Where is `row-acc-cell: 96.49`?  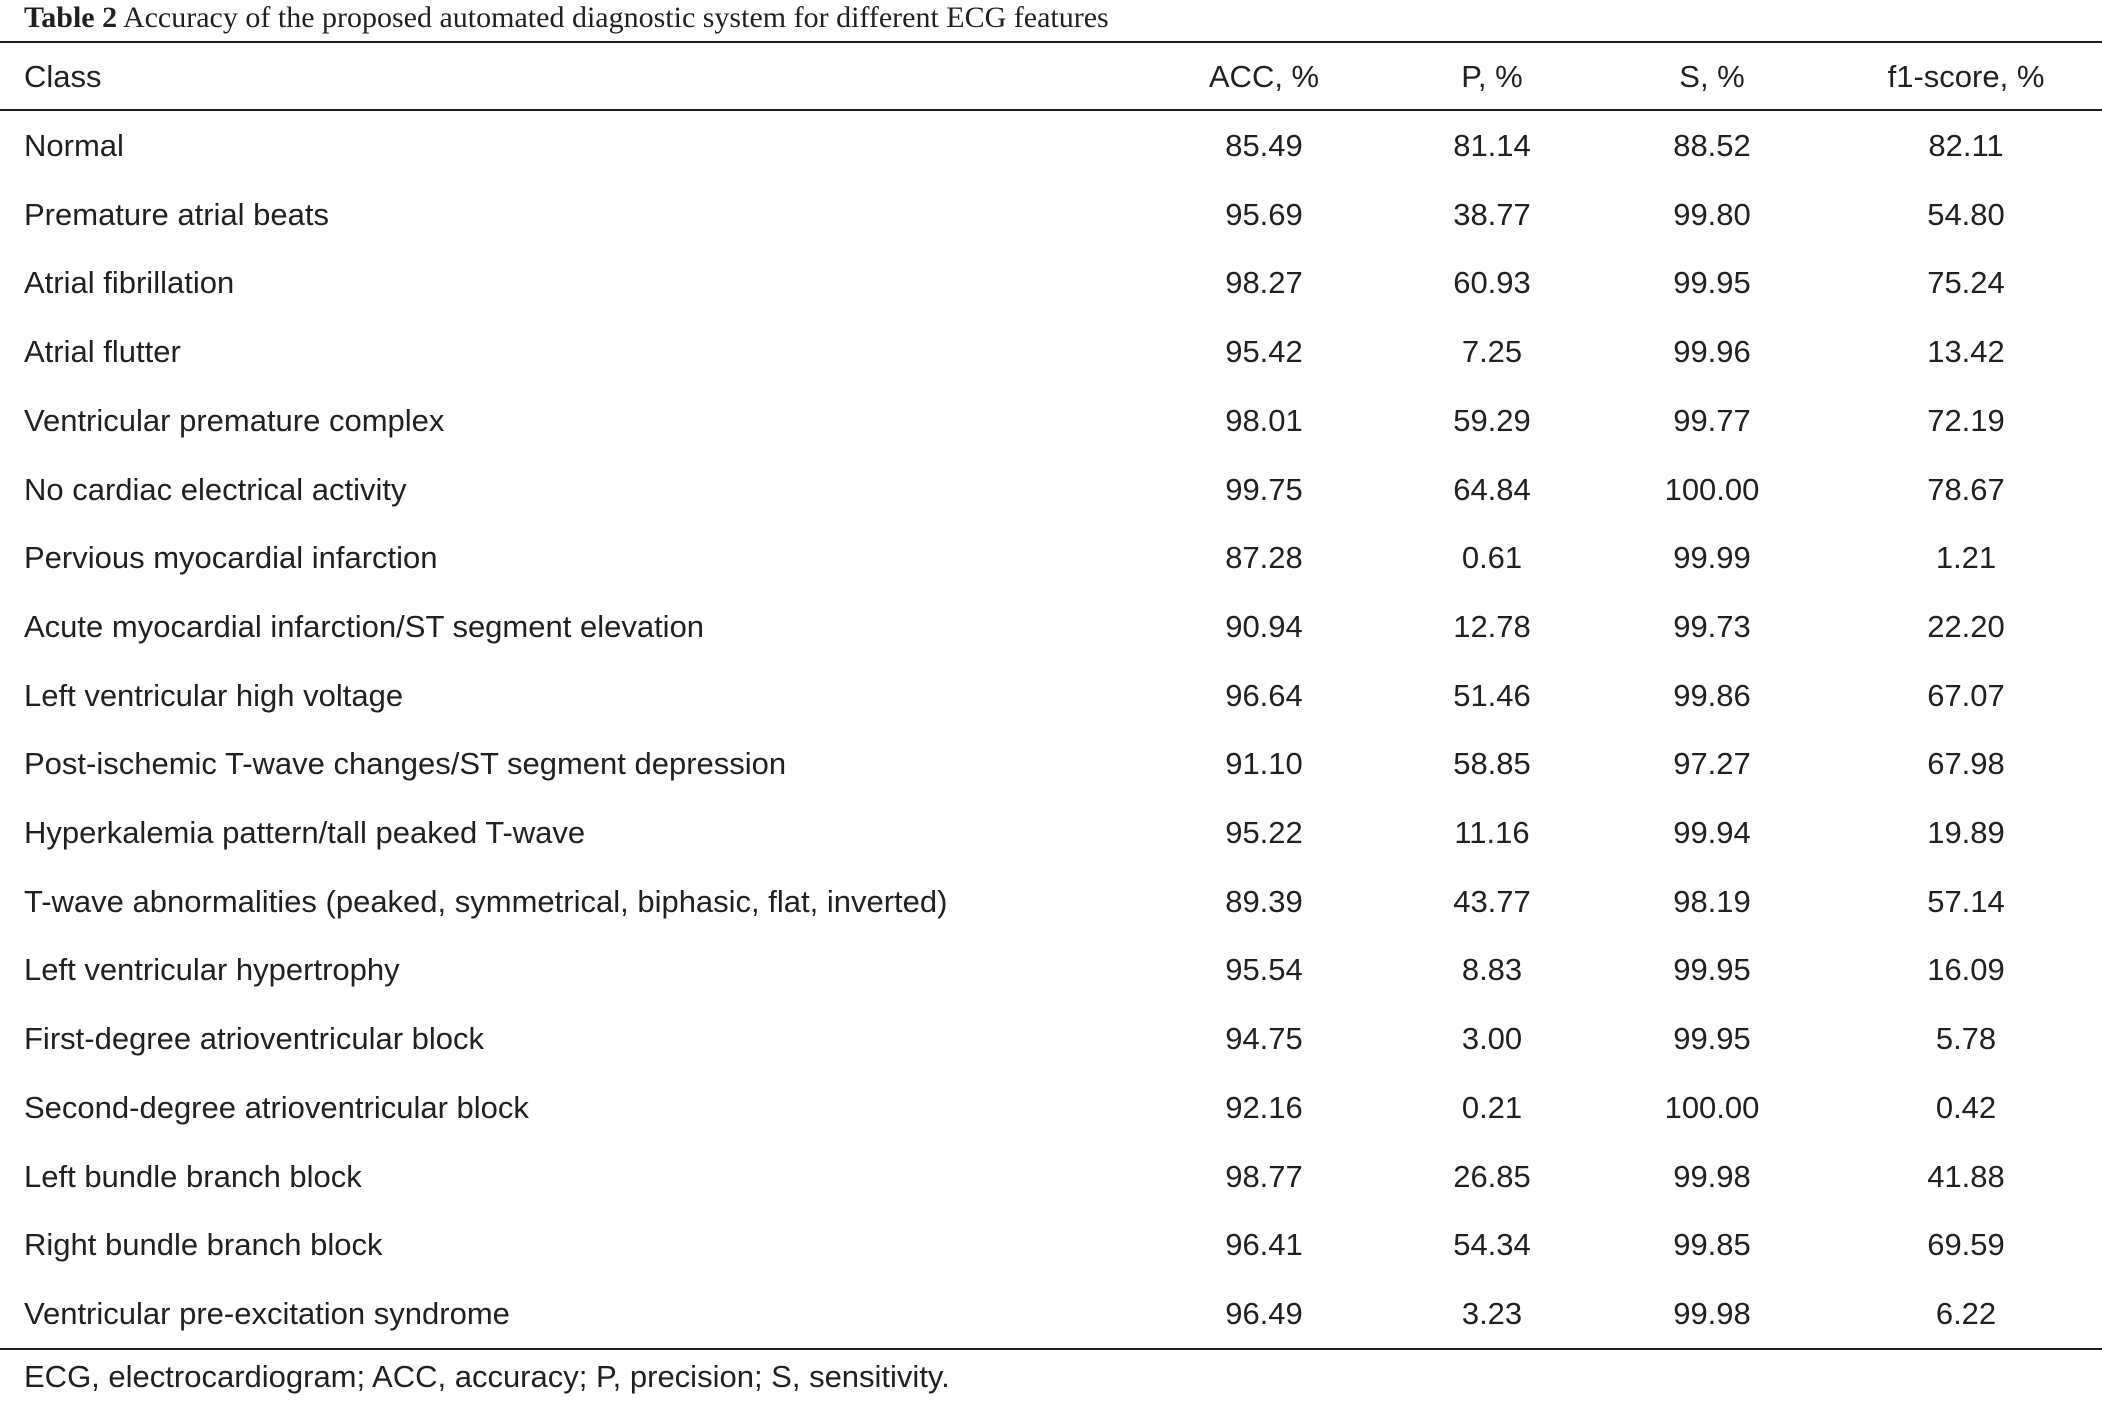 row-acc-cell: 96.49 is located at coordinates (1264, 1313).